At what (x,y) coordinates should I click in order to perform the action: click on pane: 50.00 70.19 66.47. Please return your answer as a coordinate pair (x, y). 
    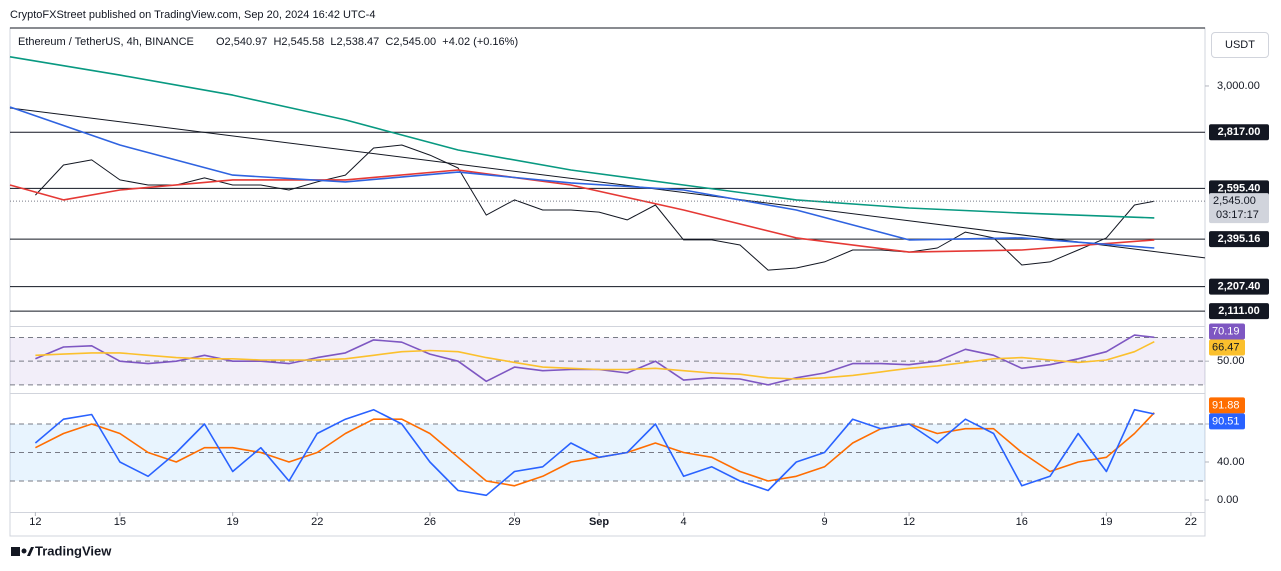
    Looking at the image, I should click on (627, 354).